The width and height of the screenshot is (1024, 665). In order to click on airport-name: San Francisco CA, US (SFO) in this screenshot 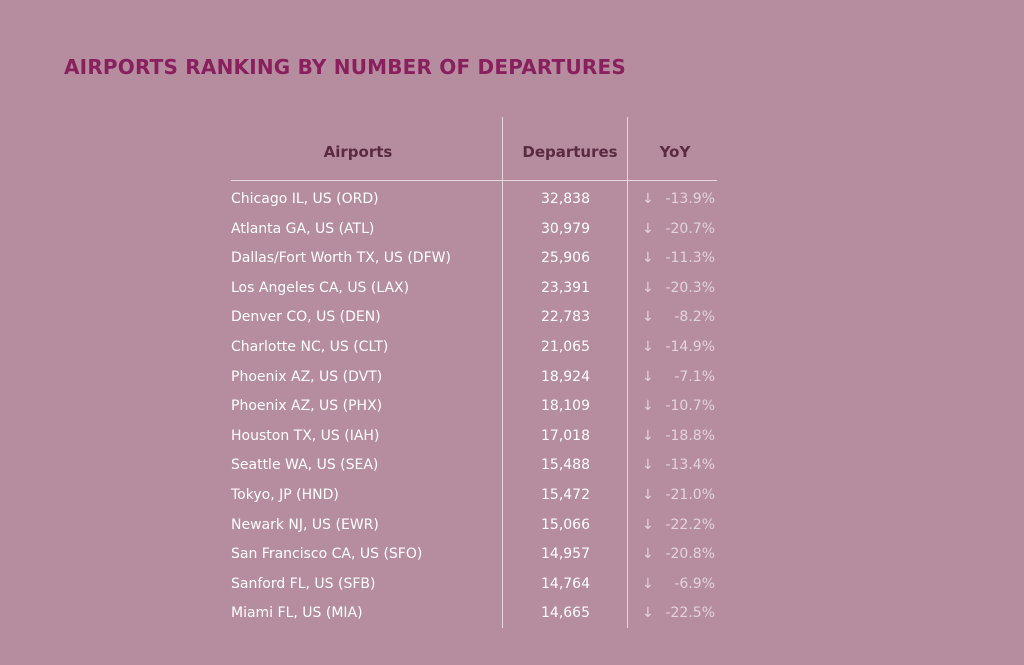, I will do `click(327, 554)`.